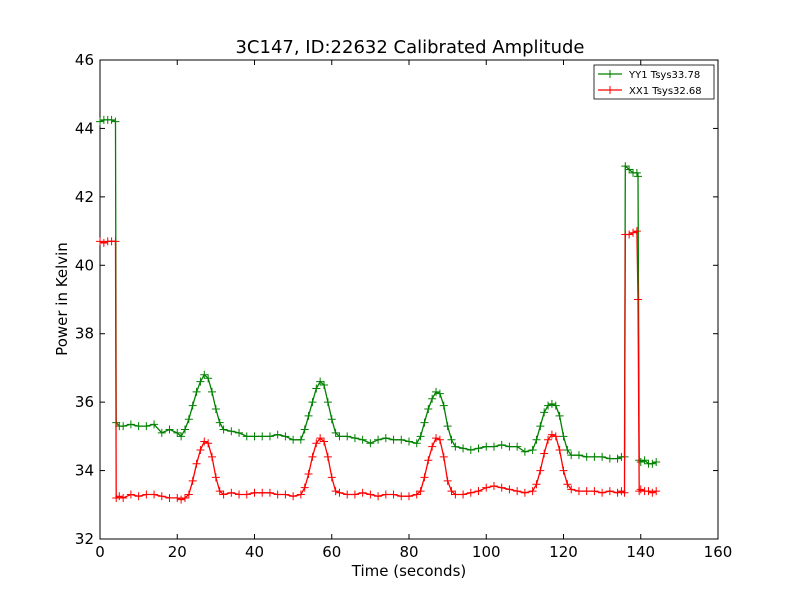 This screenshot has height=600, width=800. What do you see at coordinates (408, 552) in the screenshot?
I see `x-tick-label: 80` at bounding box center [408, 552].